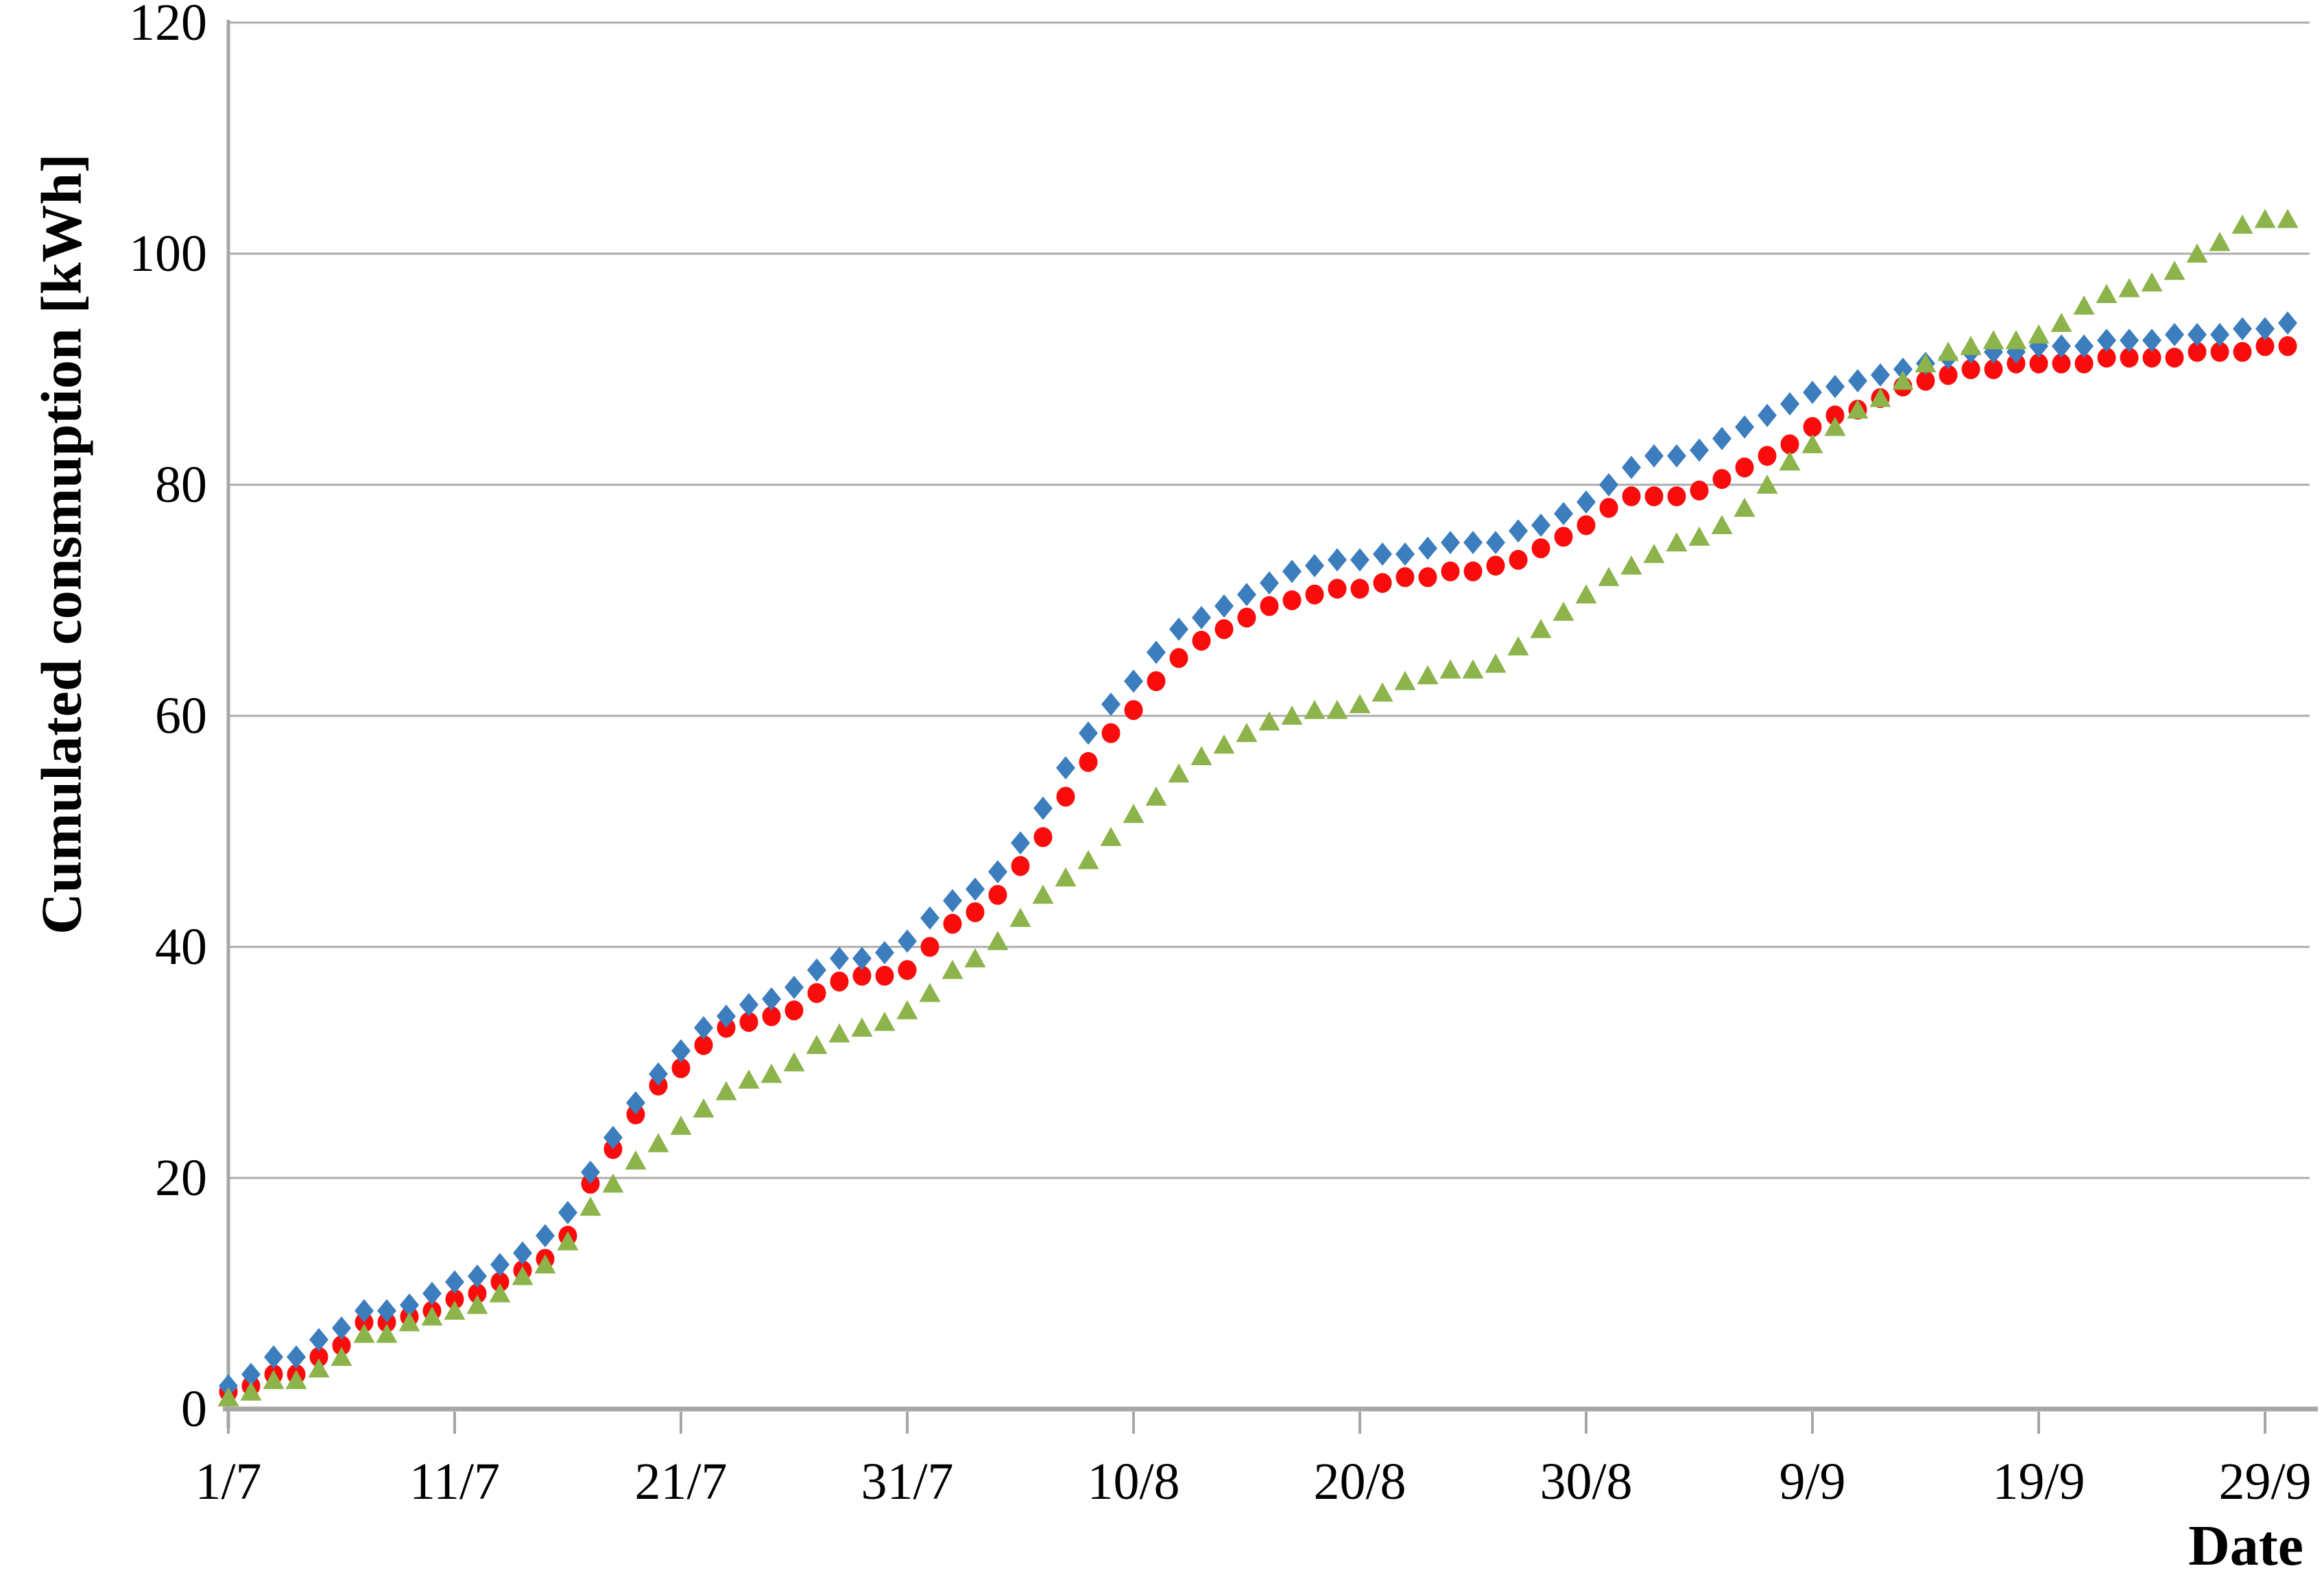 The width and height of the screenshot is (2324, 1577). I want to click on x-tick-label: 11/7, so click(454, 1481).